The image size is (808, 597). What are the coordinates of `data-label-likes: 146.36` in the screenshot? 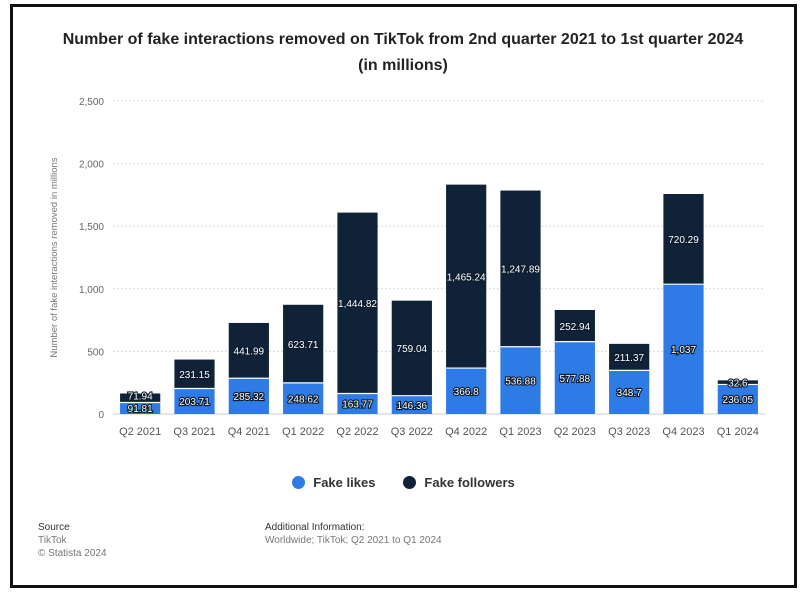 It's located at (412, 406).